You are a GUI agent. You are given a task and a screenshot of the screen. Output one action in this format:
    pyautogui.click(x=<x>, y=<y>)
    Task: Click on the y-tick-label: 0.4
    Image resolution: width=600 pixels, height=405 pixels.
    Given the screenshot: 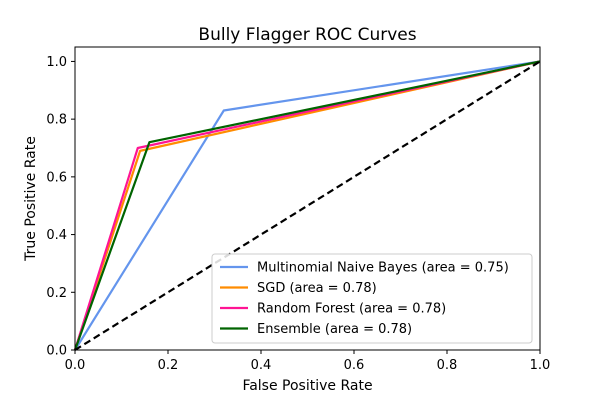 What is the action you would take?
    pyautogui.click(x=56, y=235)
    